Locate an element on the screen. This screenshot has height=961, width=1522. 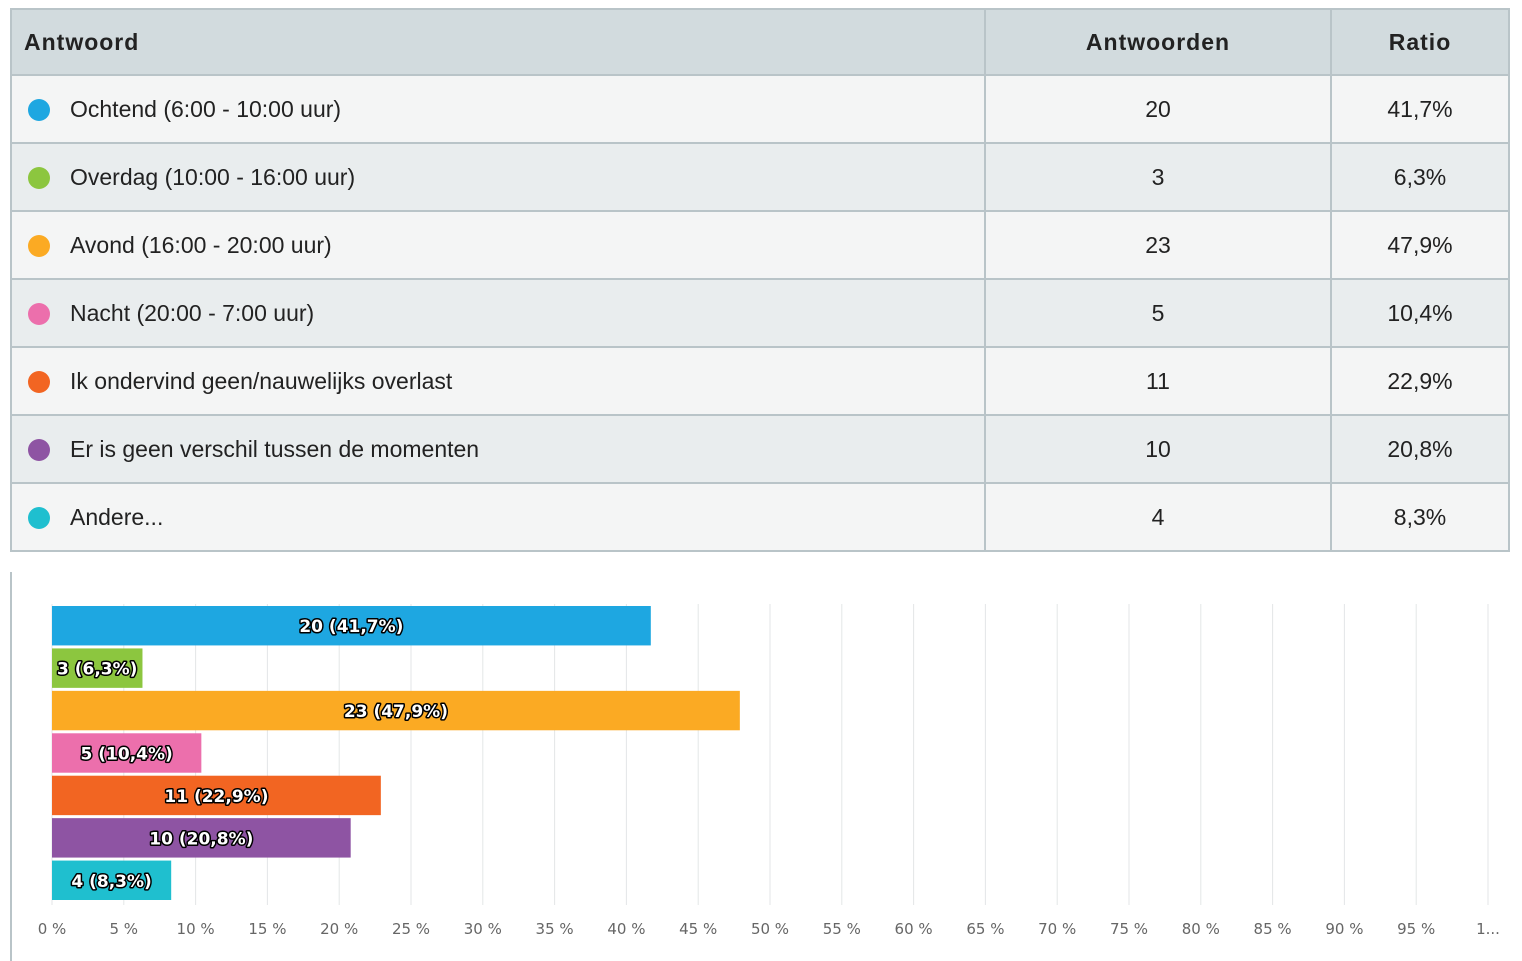
cell-text: 41,7% is located at coordinates (1420, 108).